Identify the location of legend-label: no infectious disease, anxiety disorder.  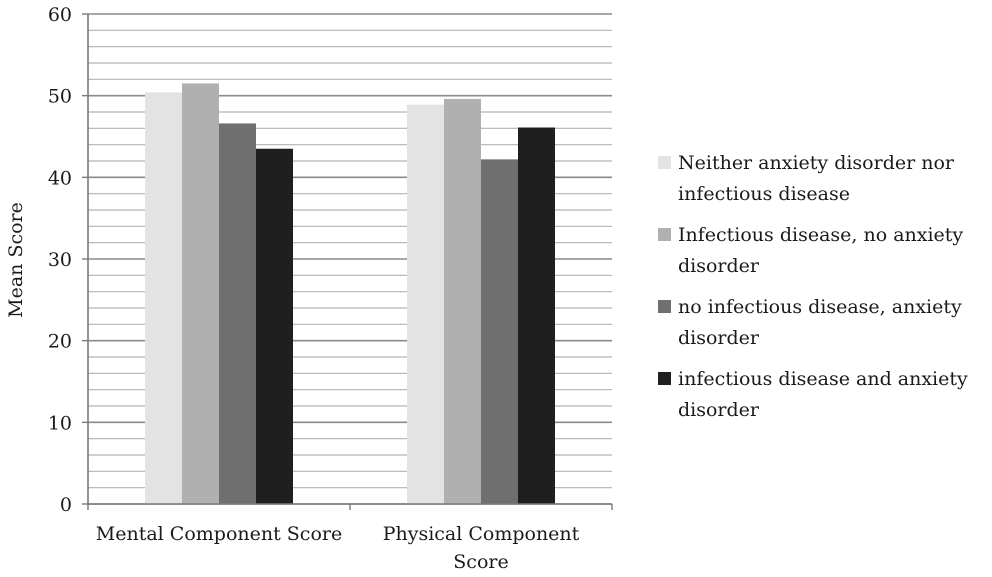
(820, 322).